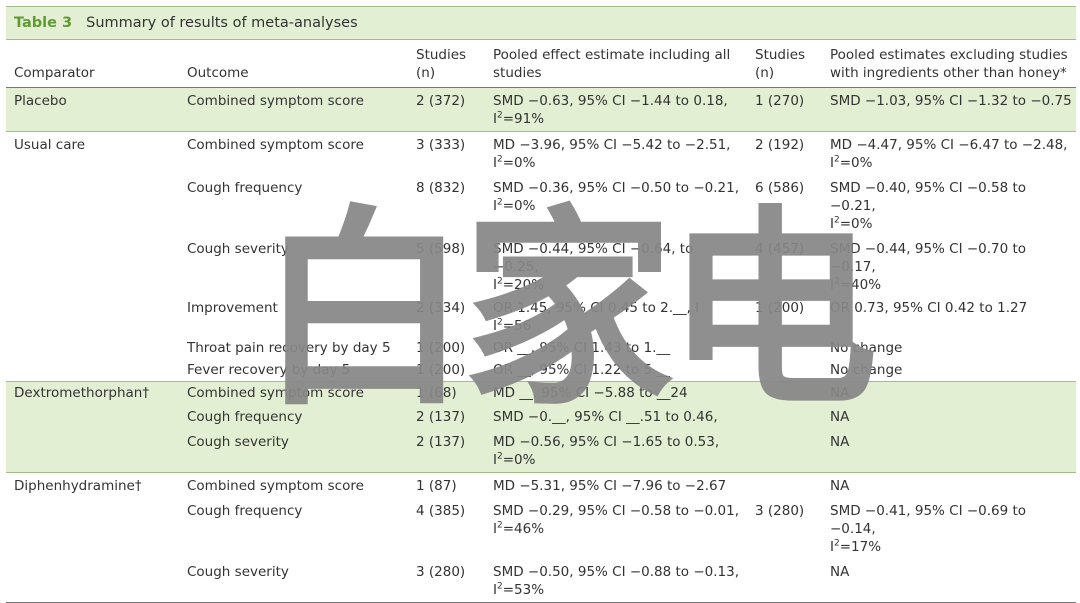 Image resolution: width=1080 pixels, height=603 pixels. What do you see at coordinates (523, 285) in the screenshot?
I see `i2-value: =20%` at bounding box center [523, 285].